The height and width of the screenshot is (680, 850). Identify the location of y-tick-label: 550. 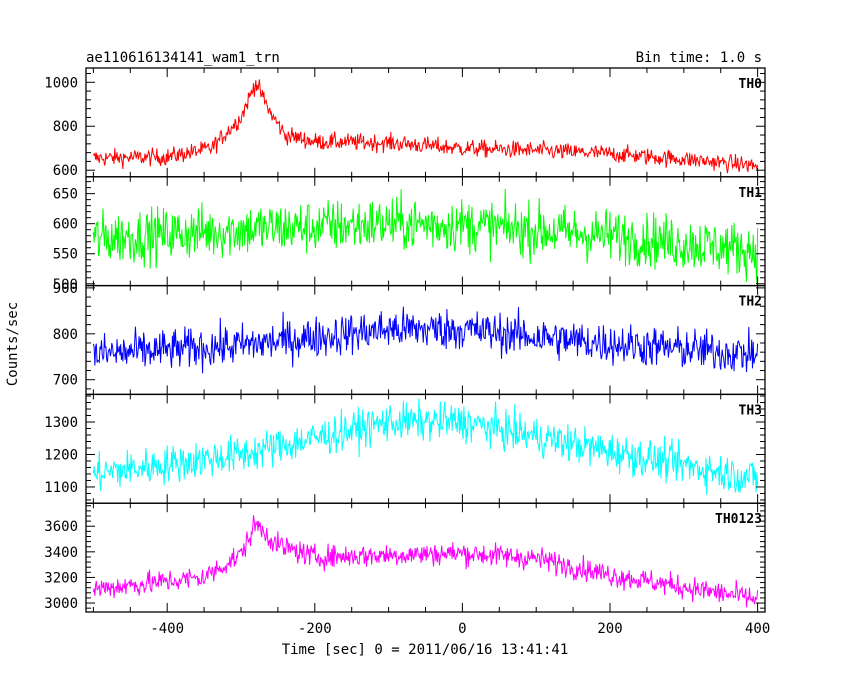
(65, 255).